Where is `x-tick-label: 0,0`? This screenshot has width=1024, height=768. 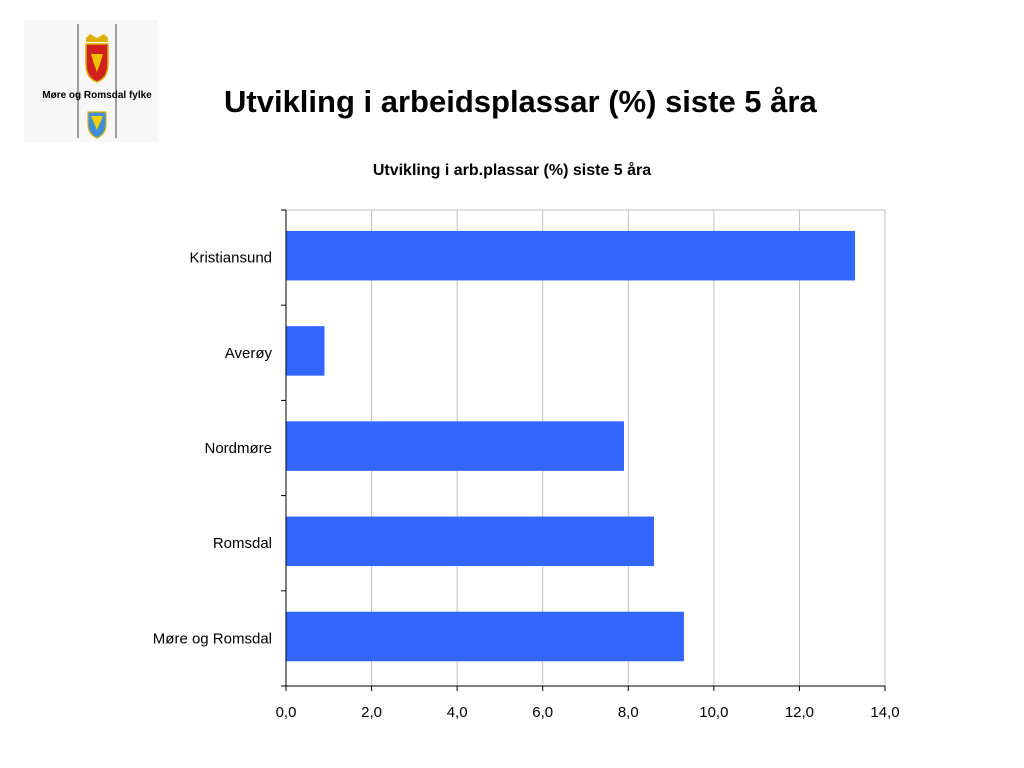 x-tick-label: 0,0 is located at coordinates (286, 712).